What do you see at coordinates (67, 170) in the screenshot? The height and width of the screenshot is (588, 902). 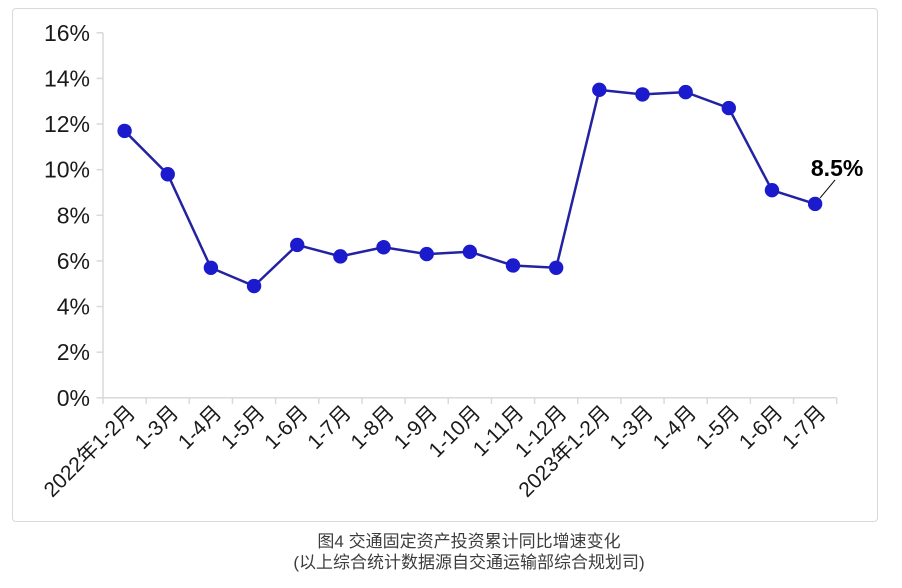 I see `y-tick-label: 10%` at bounding box center [67, 170].